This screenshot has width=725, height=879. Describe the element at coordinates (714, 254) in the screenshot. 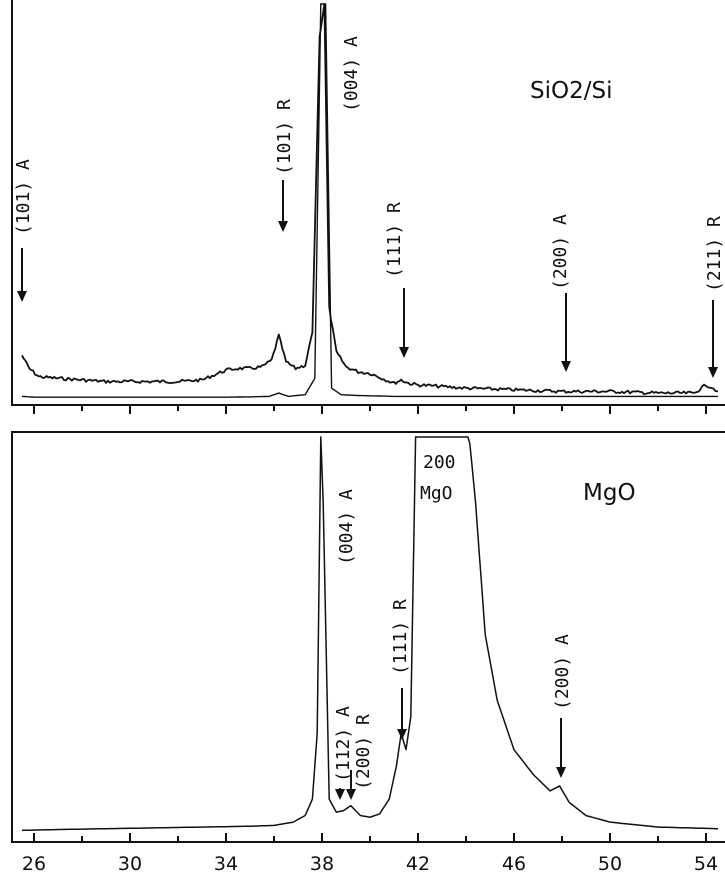

I see `peak-label: (211) R` at that location.